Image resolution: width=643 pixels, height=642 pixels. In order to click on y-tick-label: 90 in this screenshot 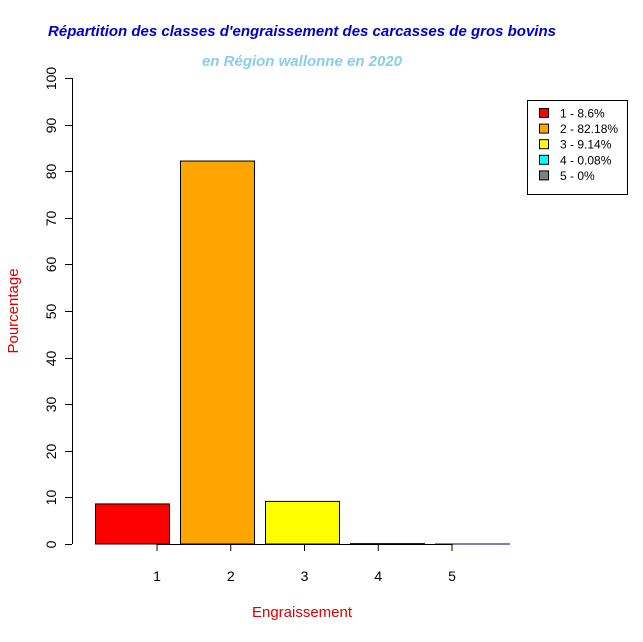, I will do `click(51, 126)`.